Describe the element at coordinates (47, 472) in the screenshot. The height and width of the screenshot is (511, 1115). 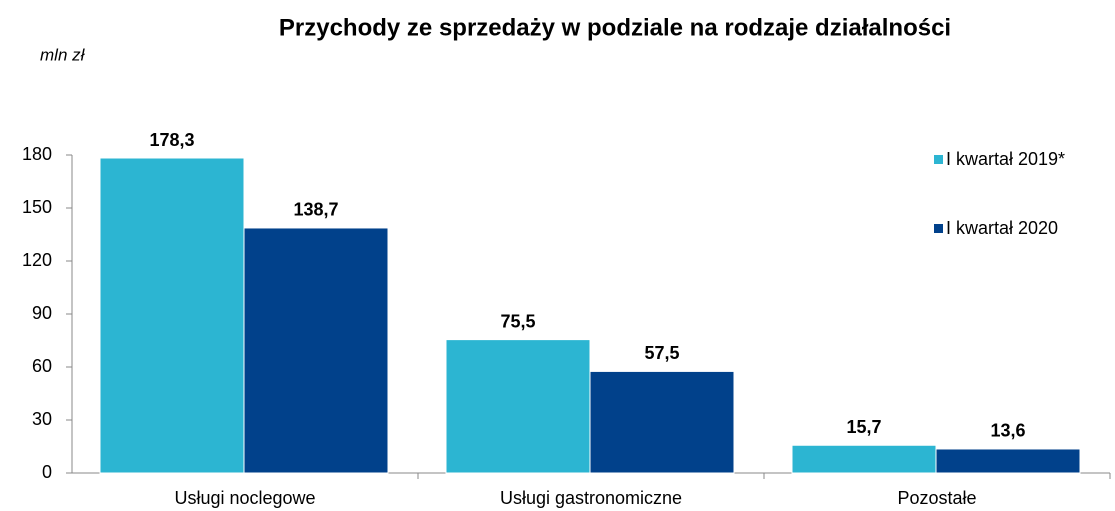
I see `y-tick-label: 0` at that location.